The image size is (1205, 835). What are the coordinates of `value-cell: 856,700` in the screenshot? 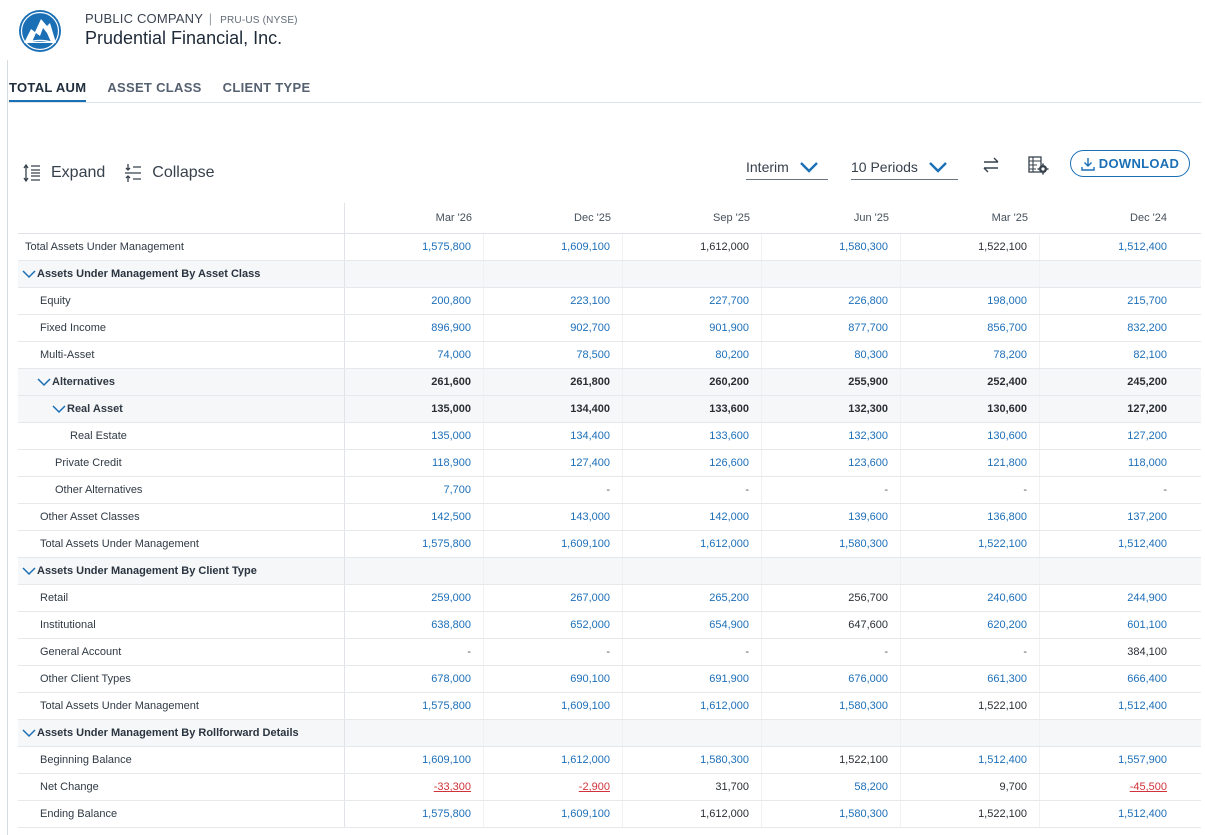 It's located at (970, 328).